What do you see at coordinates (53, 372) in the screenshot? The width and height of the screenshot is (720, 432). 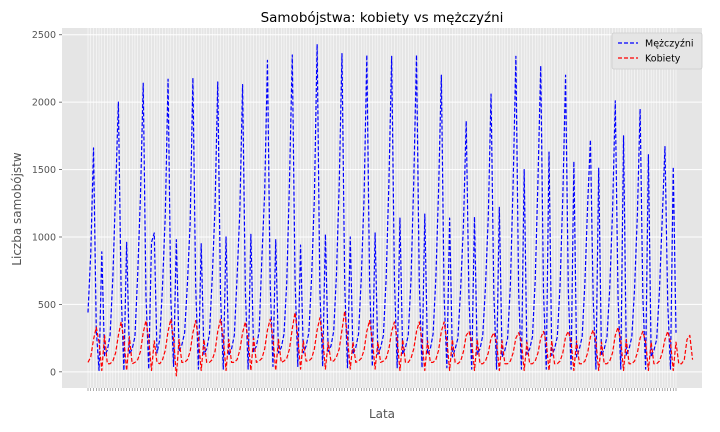 I see `y-tick-label: 0` at bounding box center [53, 372].